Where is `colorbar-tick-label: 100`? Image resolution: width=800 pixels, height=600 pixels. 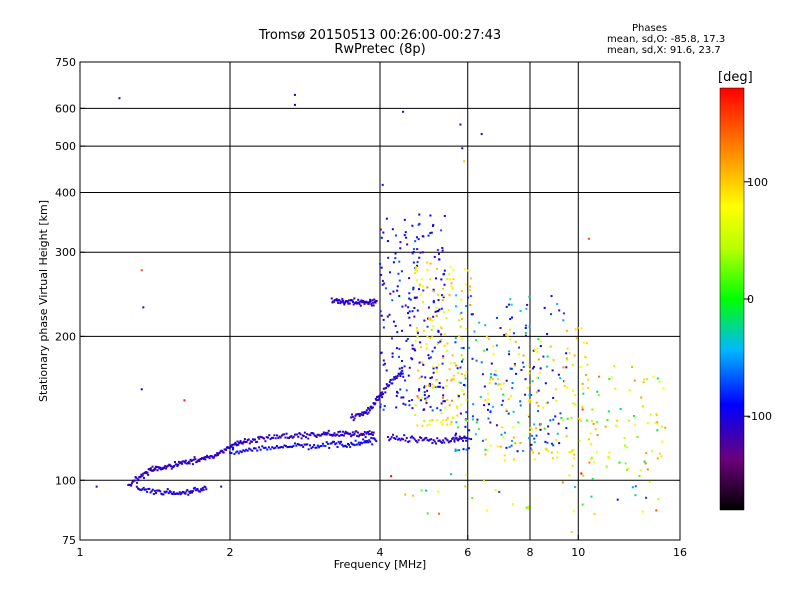
colorbar-tick-label: 100 is located at coordinates (757, 182).